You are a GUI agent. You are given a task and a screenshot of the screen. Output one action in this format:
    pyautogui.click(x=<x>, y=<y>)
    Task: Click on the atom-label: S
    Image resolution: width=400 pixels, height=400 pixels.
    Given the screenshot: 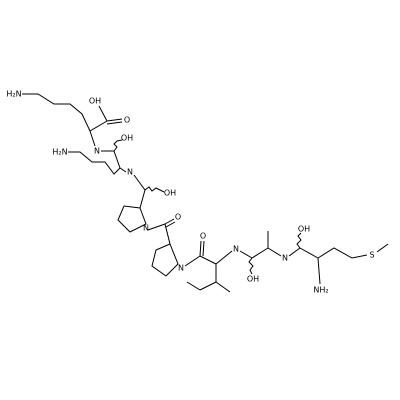 What is the action you would take?
    pyautogui.click(x=371, y=255)
    